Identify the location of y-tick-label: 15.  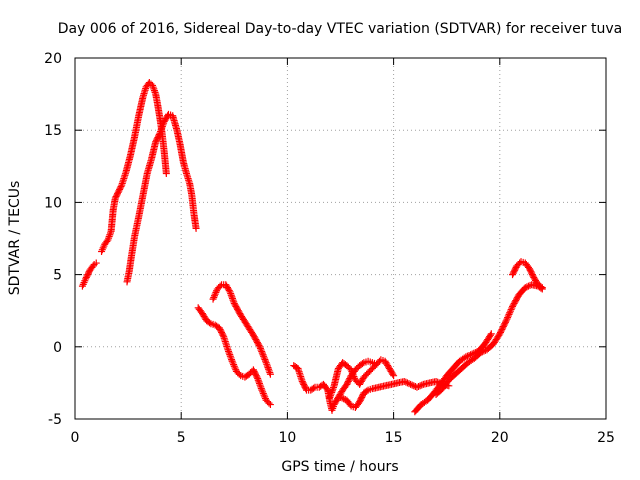
(53, 131).